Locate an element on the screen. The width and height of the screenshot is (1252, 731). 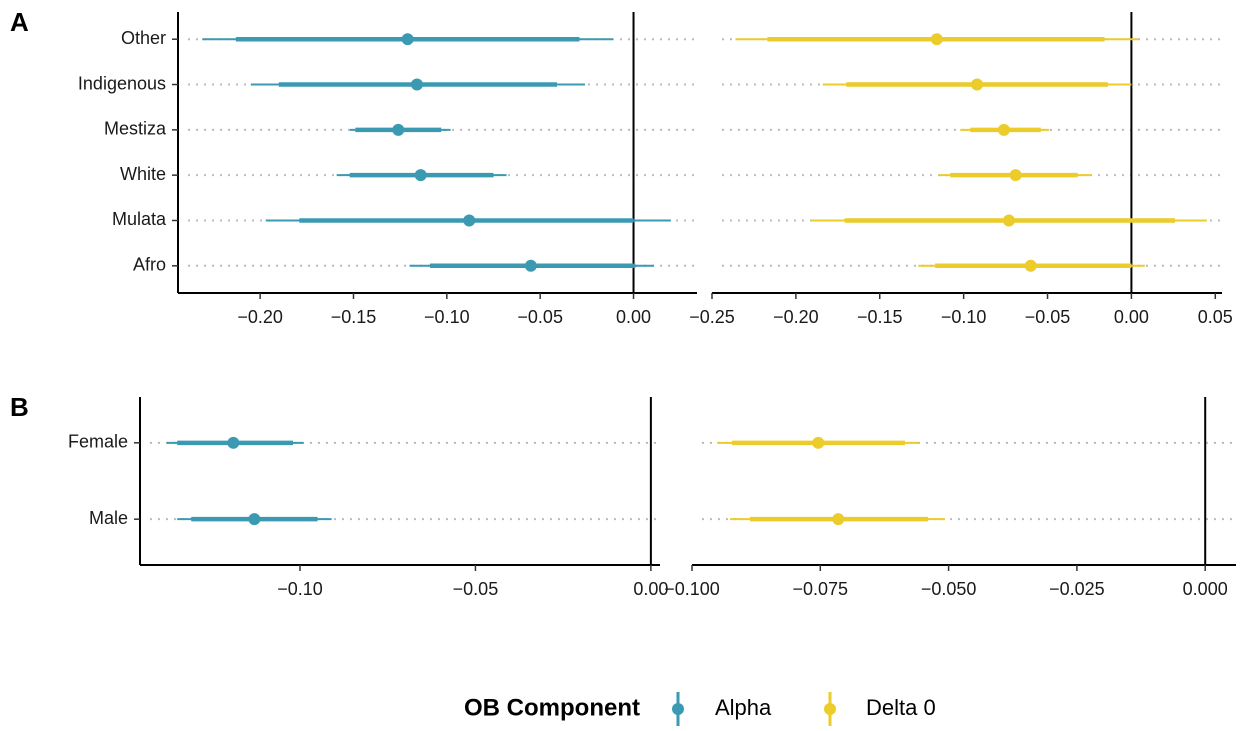
y-tick-label: Male is located at coordinates (108, 518).